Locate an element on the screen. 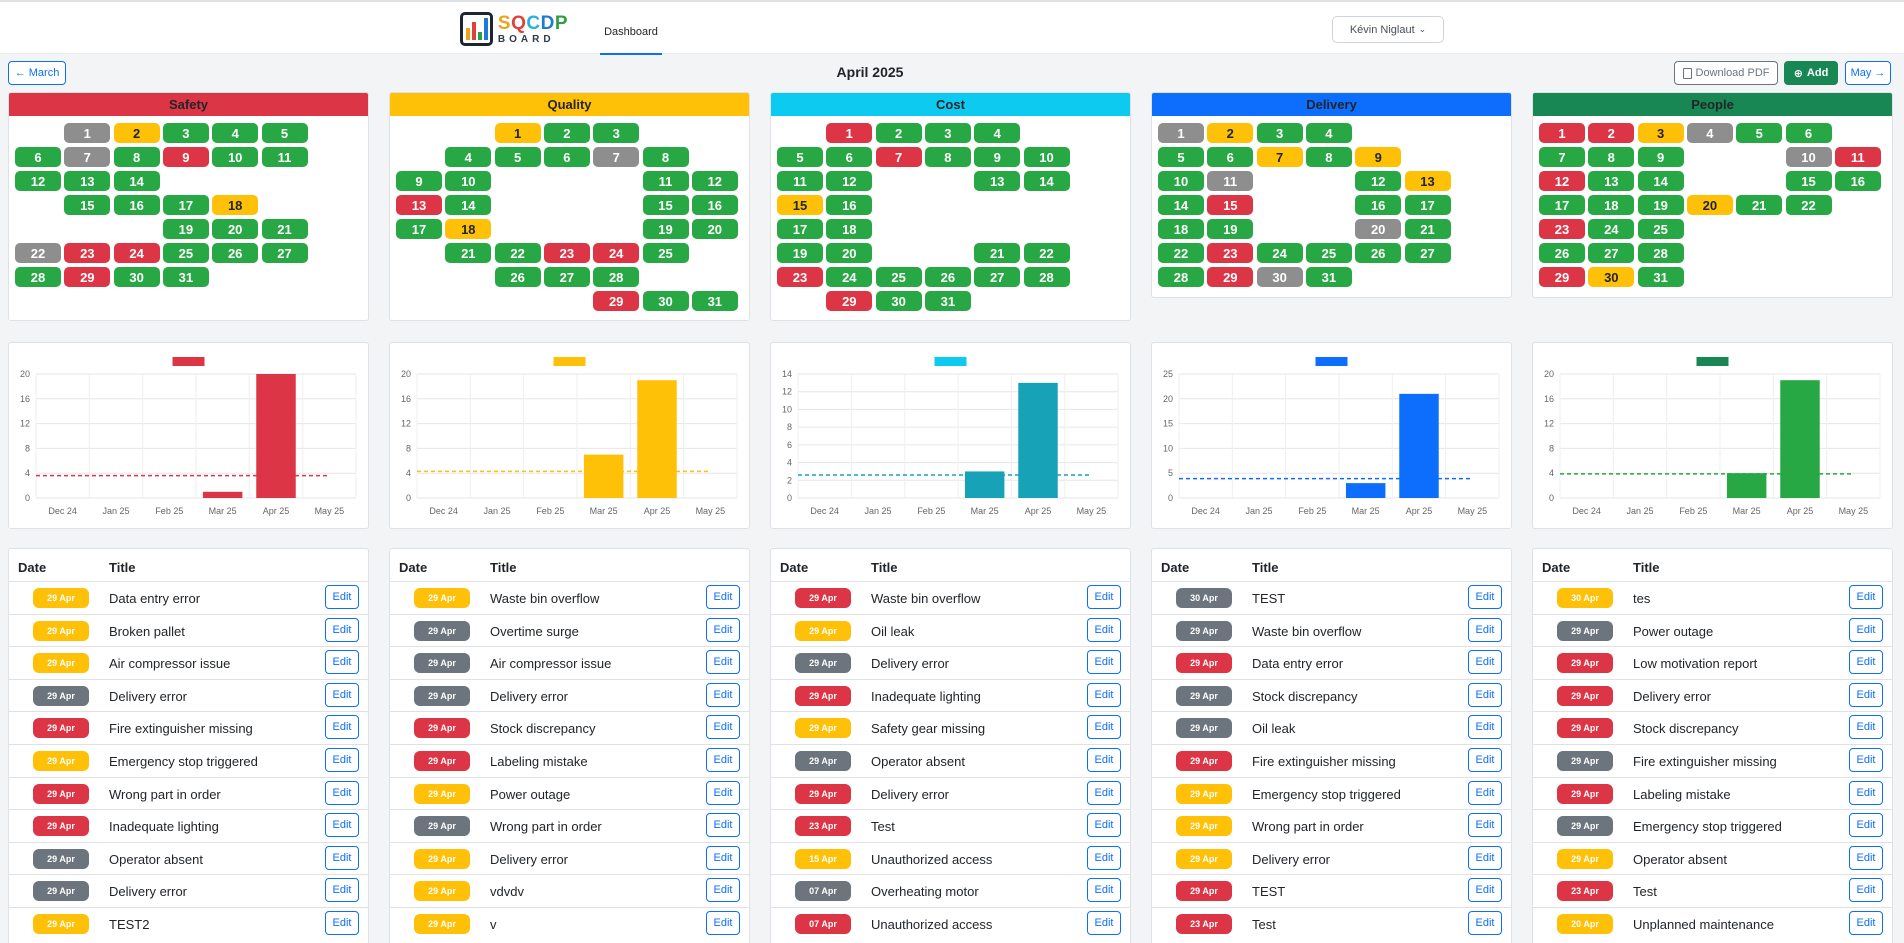  calendar-day: 13 is located at coordinates (1611, 181).